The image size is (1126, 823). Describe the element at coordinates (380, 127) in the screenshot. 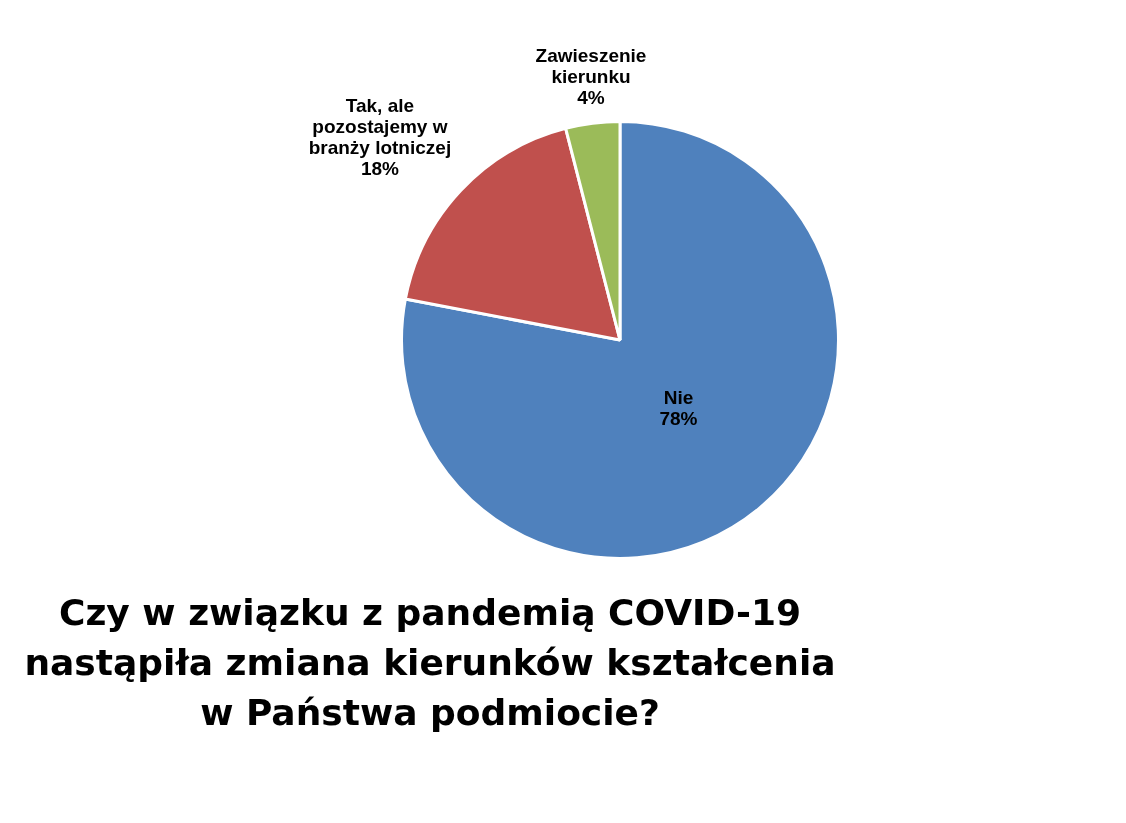

I see `slice-label: Tak, ale pozostajemy w branży lotniczej` at that location.